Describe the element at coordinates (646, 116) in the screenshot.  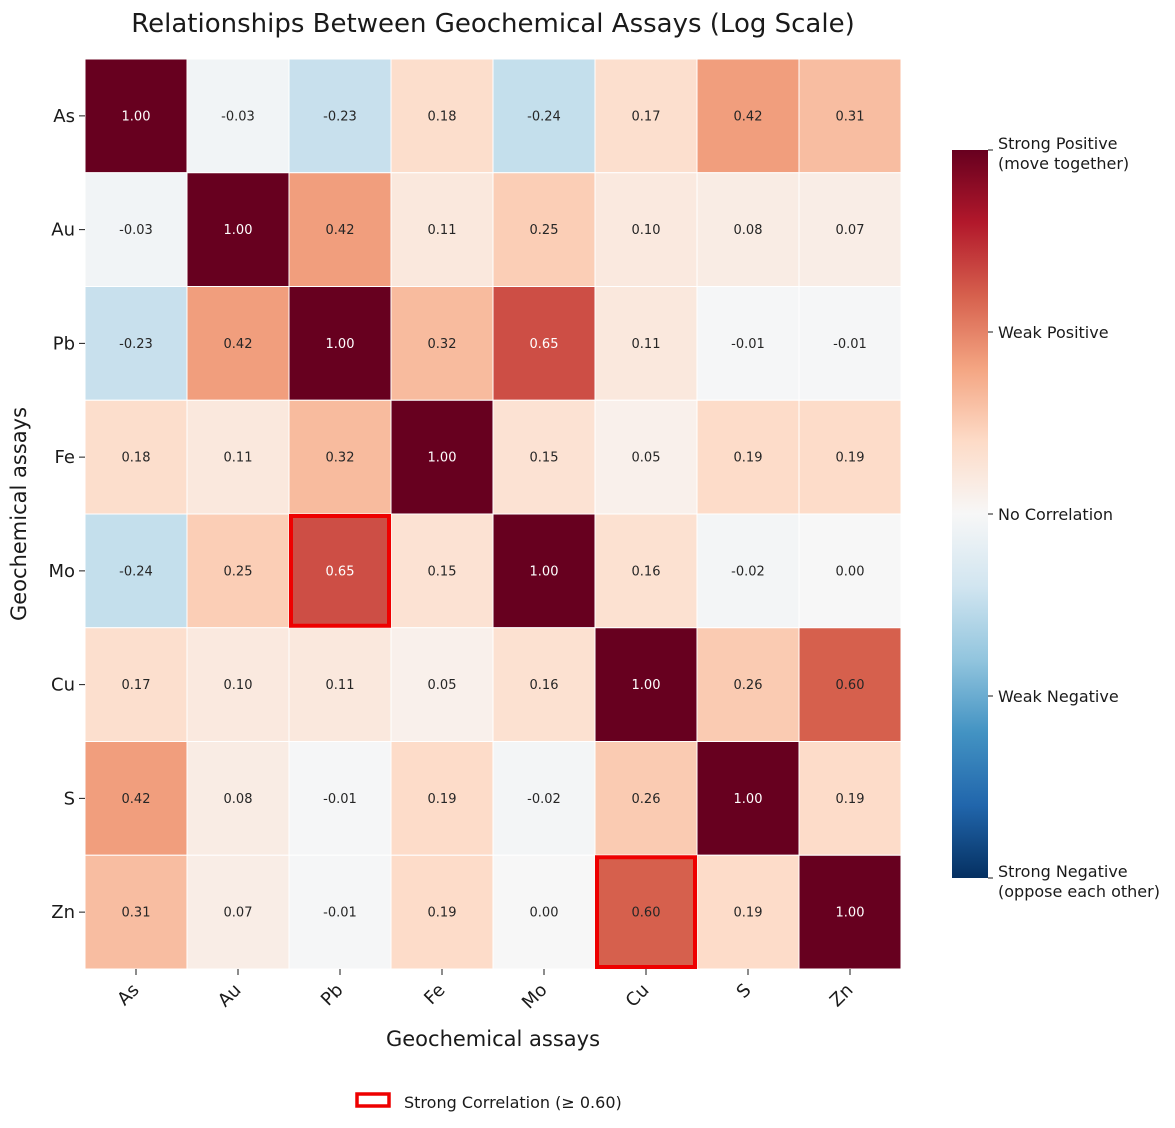
I see `cell-value-label: 0.17` at that location.